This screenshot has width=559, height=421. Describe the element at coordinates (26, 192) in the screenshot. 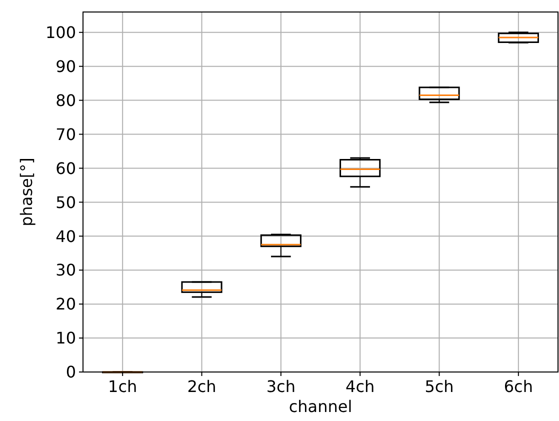

I see `y-axis-title: phase[°]` at that location.